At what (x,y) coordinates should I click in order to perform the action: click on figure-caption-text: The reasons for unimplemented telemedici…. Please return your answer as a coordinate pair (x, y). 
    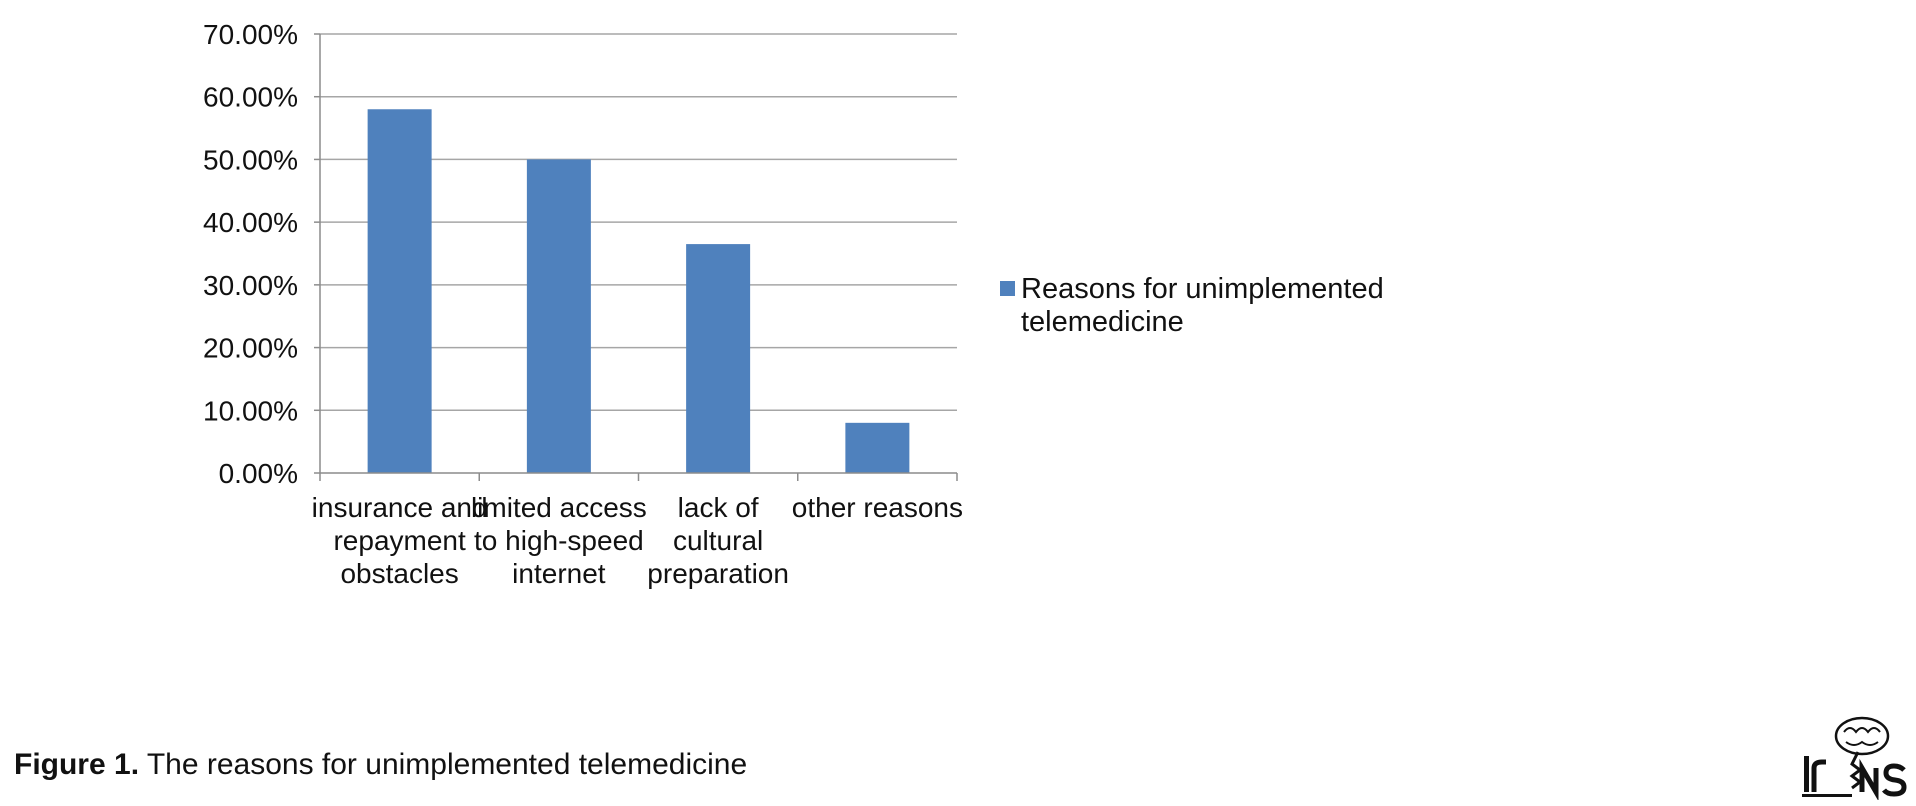
    Looking at the image, I should click on (443, 764).